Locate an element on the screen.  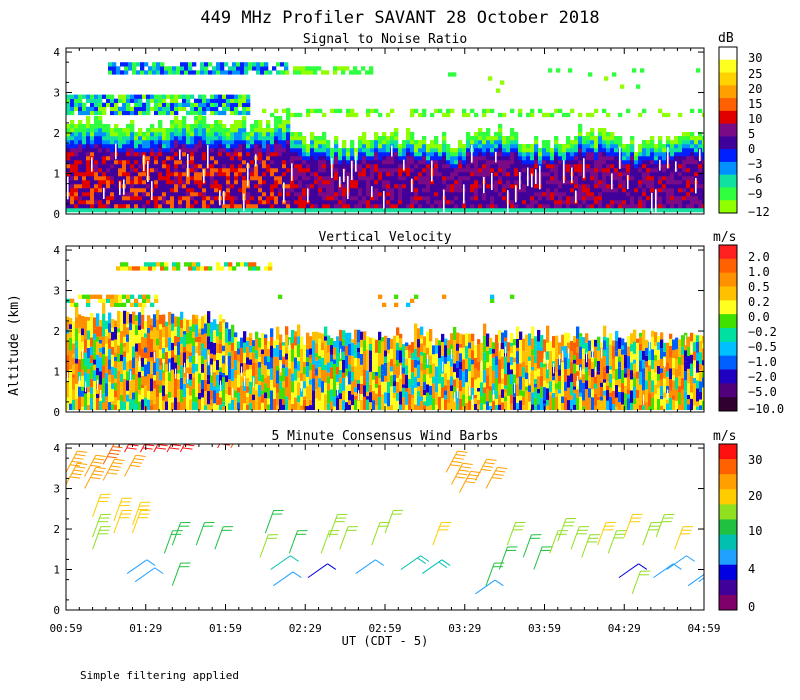
colorbar-tick-label: 15 is located at coordinates (755, 104).